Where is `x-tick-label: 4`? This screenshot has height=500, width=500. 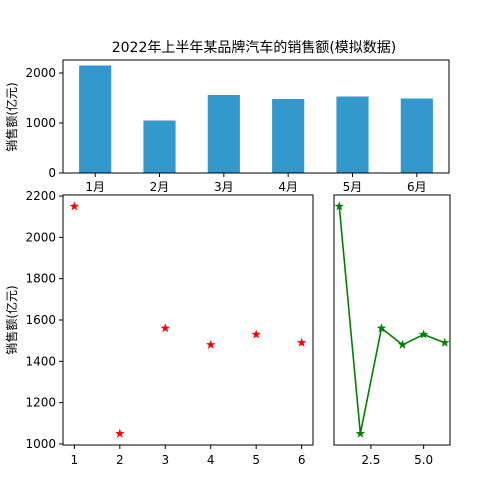 x-tick-label: 4 is located at coordinates (211, 460).